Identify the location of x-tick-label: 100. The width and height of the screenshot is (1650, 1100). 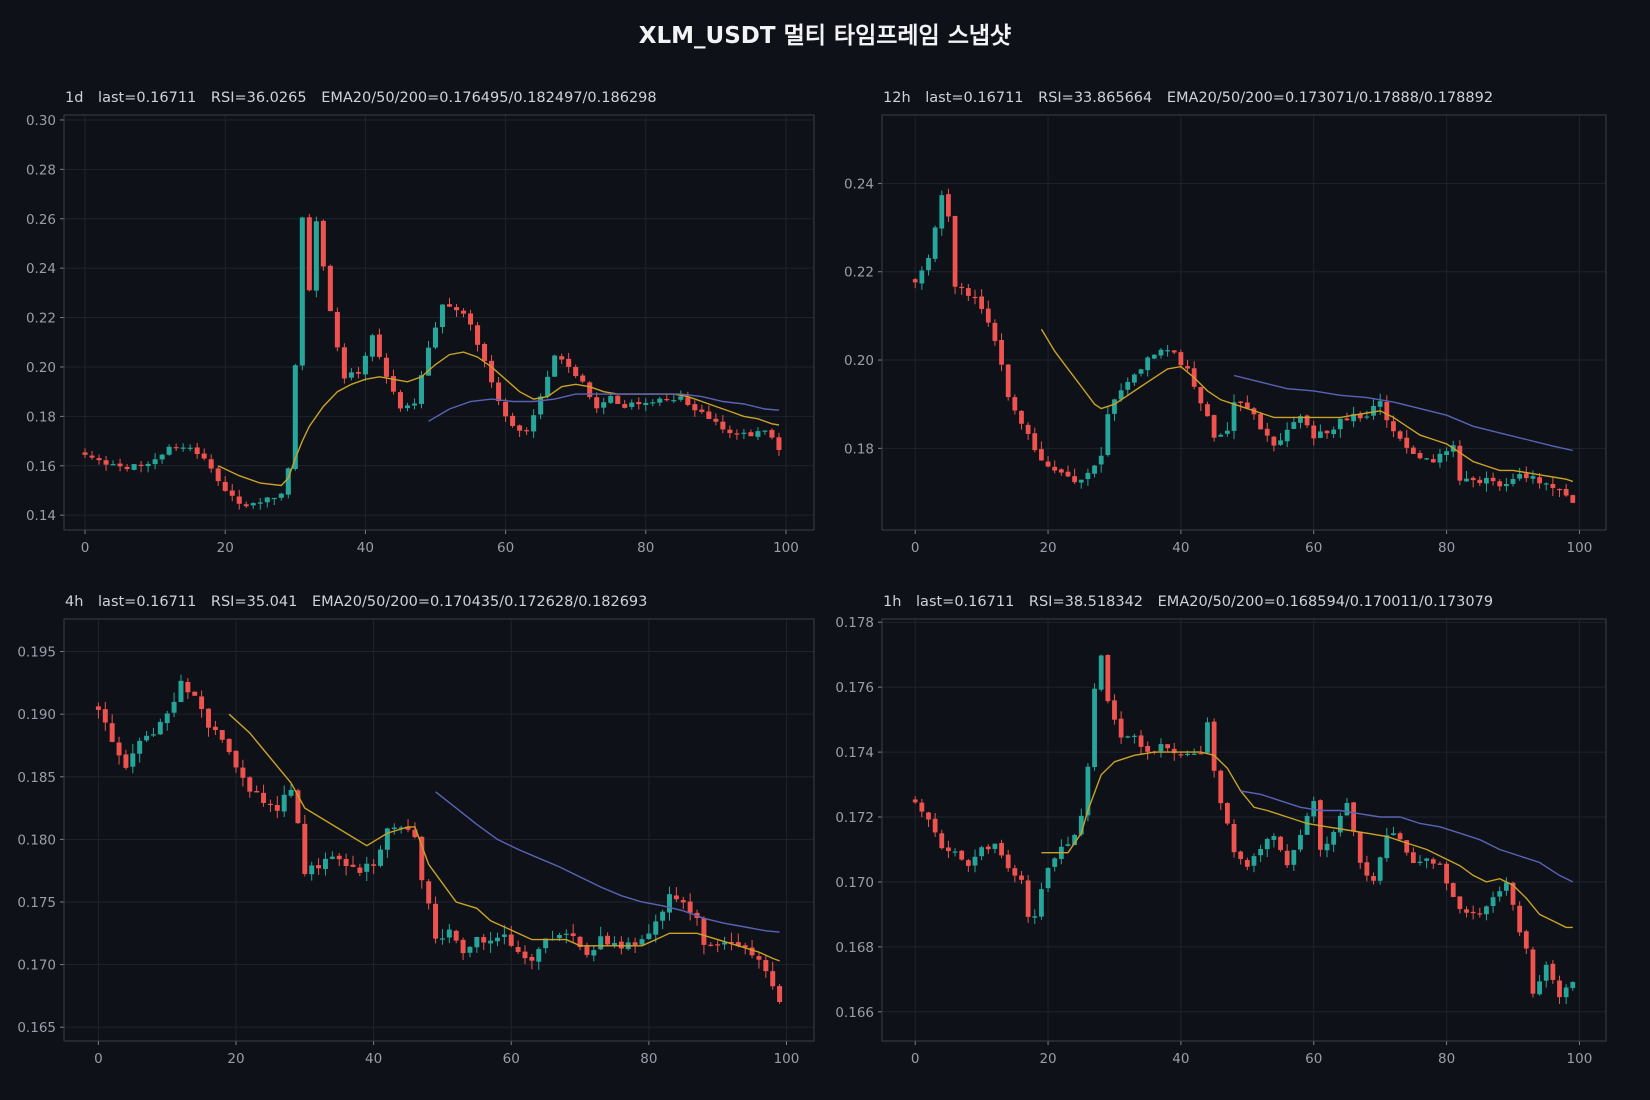
(1580, 548).